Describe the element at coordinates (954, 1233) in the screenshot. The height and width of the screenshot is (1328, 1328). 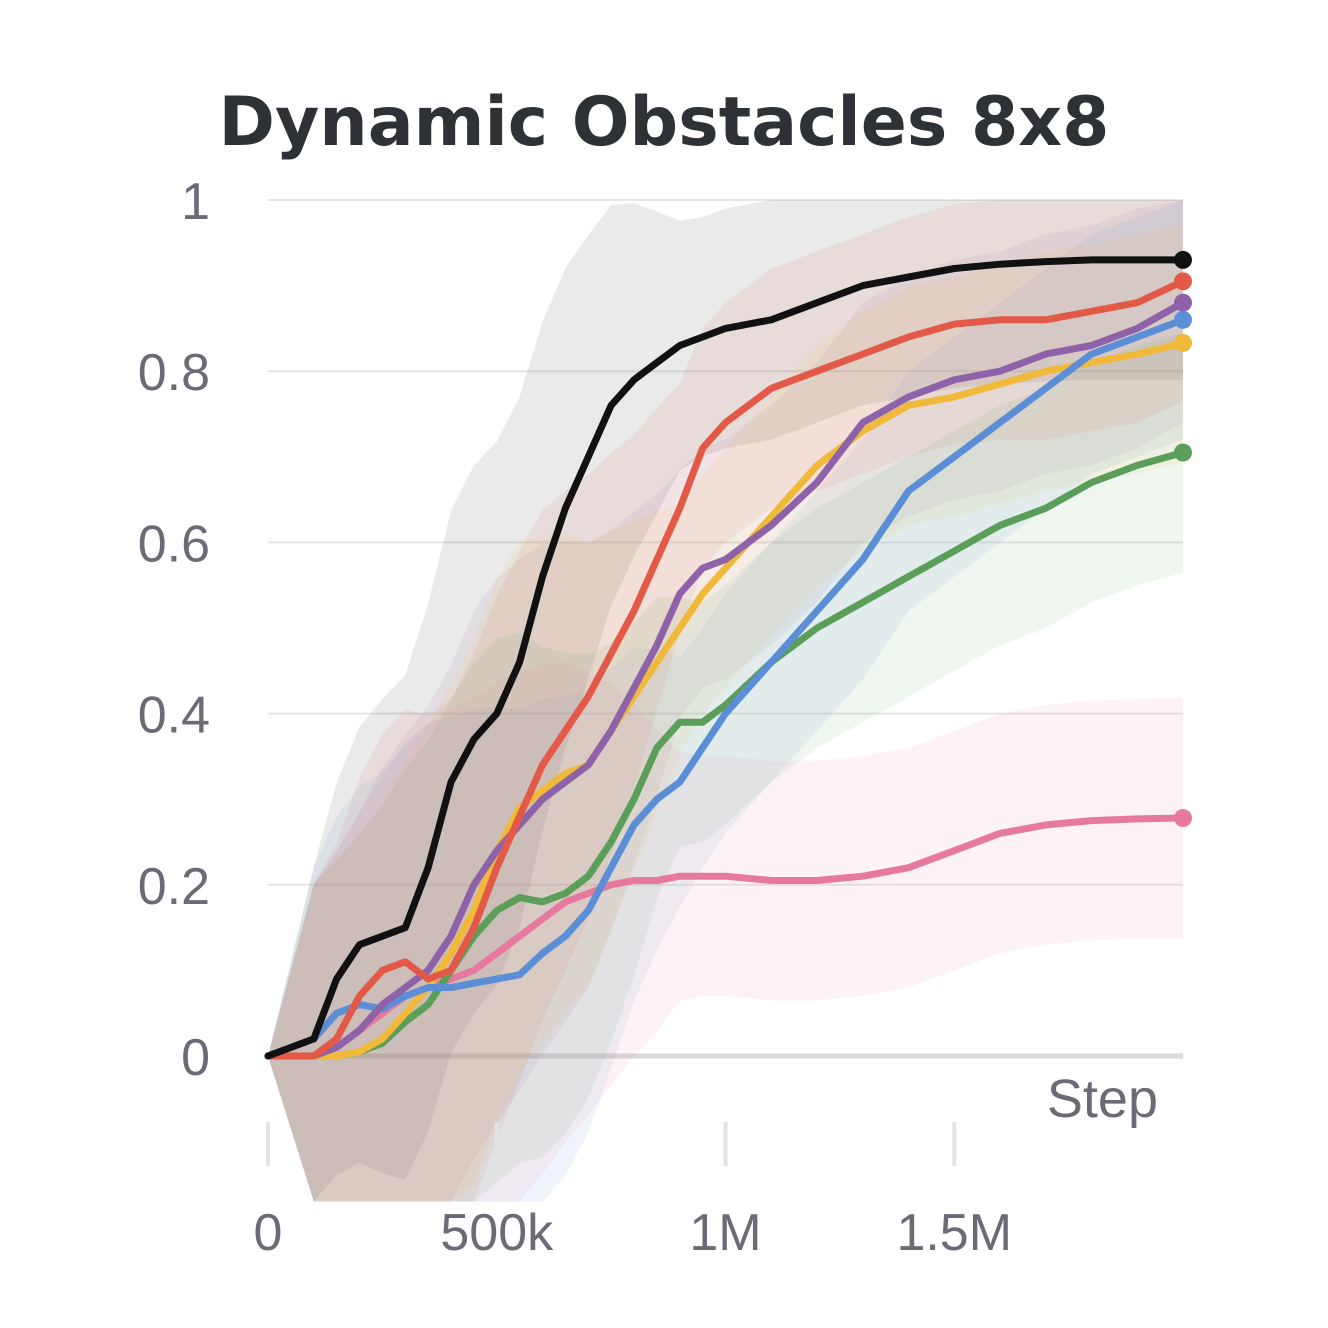
I see `x-tick-label: 1.5M` at that location.